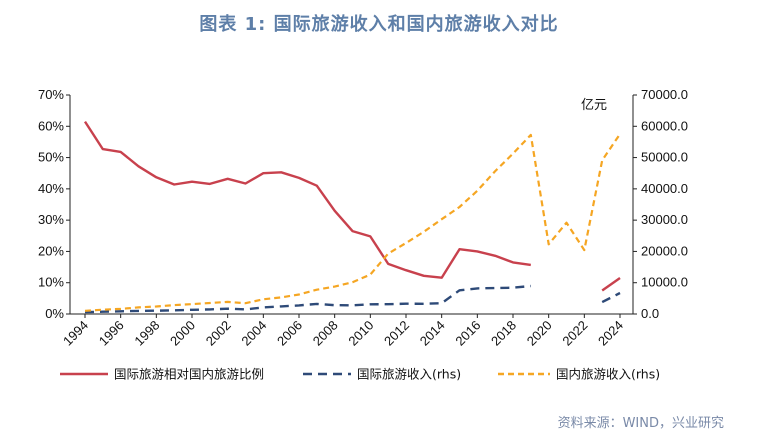 This screenshot has width=758, height=443. What do you see at coordinates (432, 333) in the screenshot?
I see `x-tick-label: 2014` at bounding box center [432, 333].